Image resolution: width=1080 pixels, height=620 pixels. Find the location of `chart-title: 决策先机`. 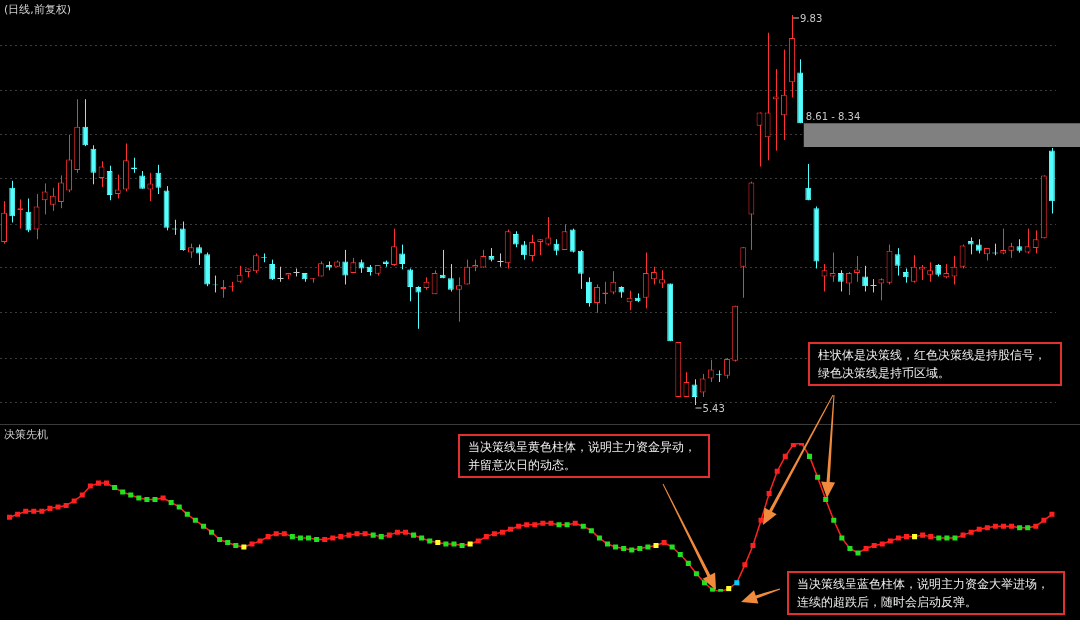

chart-title: 决策先机 is located at coordinates (26, 434).